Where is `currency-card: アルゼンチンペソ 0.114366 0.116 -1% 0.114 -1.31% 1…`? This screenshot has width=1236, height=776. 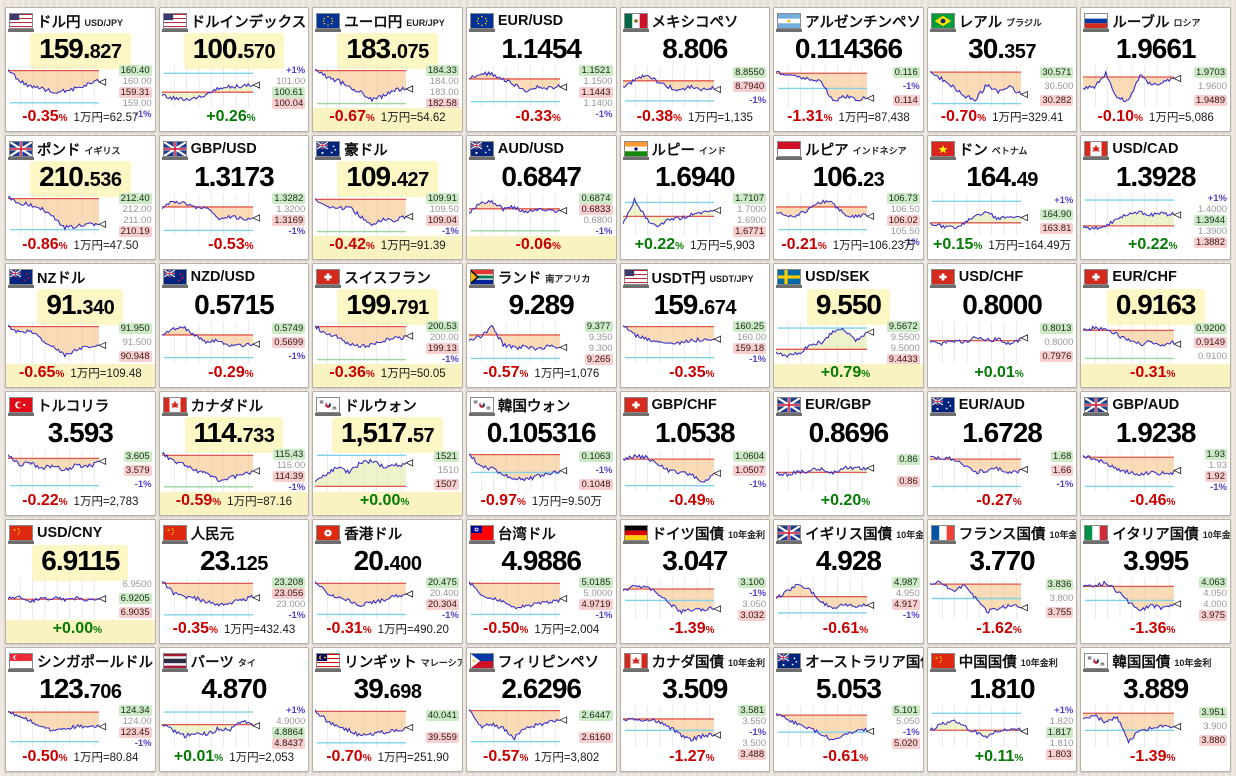
currency-card: アルゼンチンペソ 0.114366 0.116 -1% 0.114 -1.31% 1… is located at coordinates (848, 69).